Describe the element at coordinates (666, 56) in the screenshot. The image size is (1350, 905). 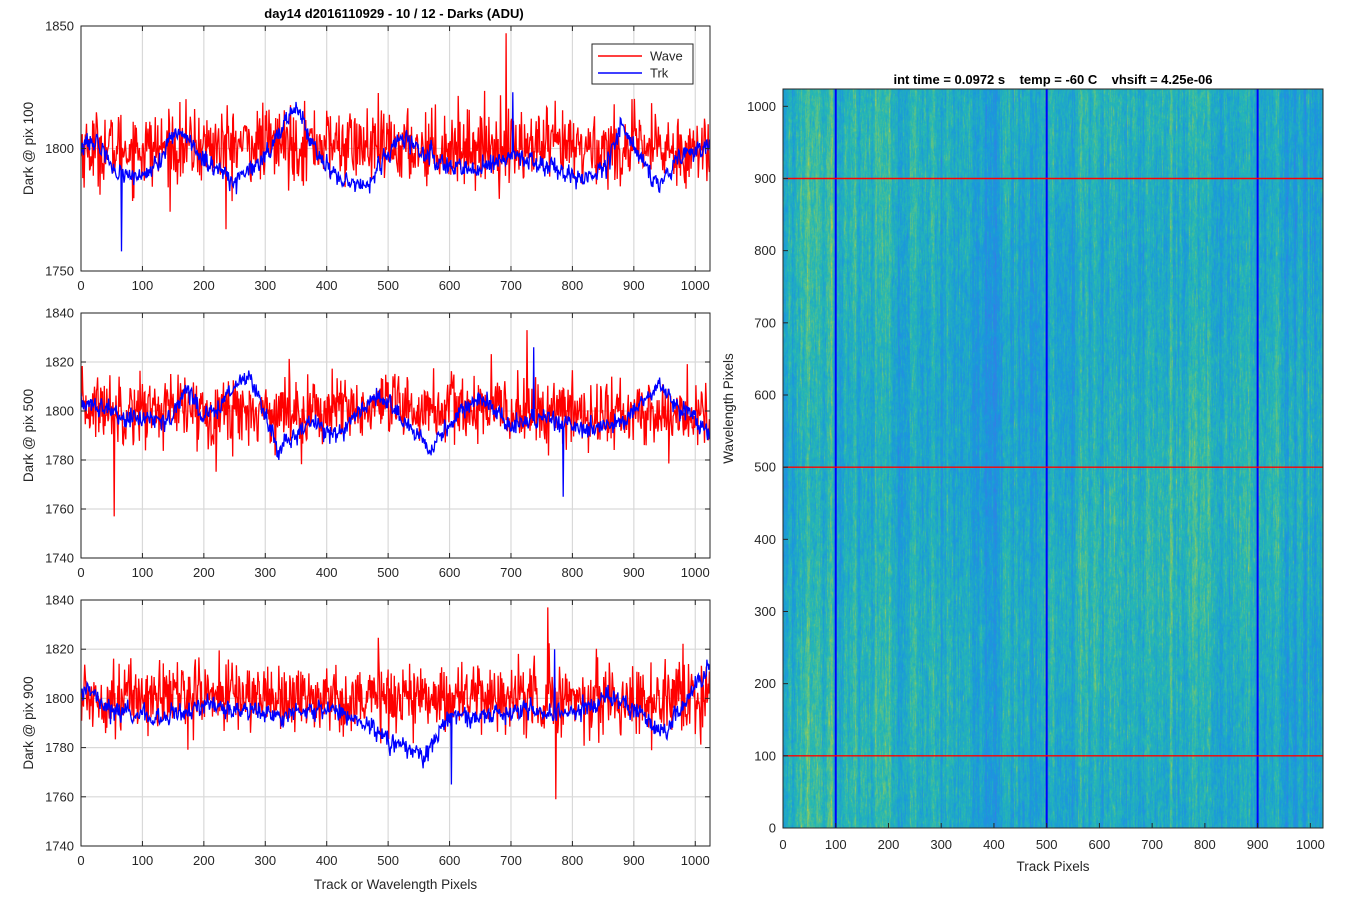
I see `legend-label-wave: Wave` at that location.